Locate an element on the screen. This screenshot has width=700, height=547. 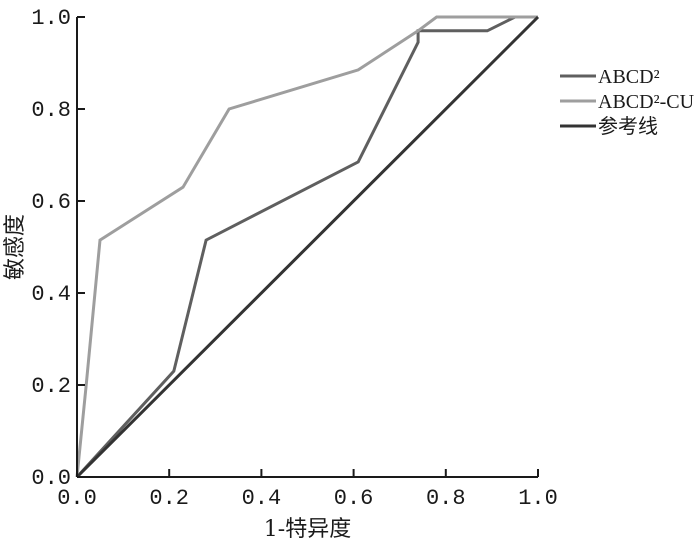
x-tick-label: 0.8 is located at coordinates (446, 498).